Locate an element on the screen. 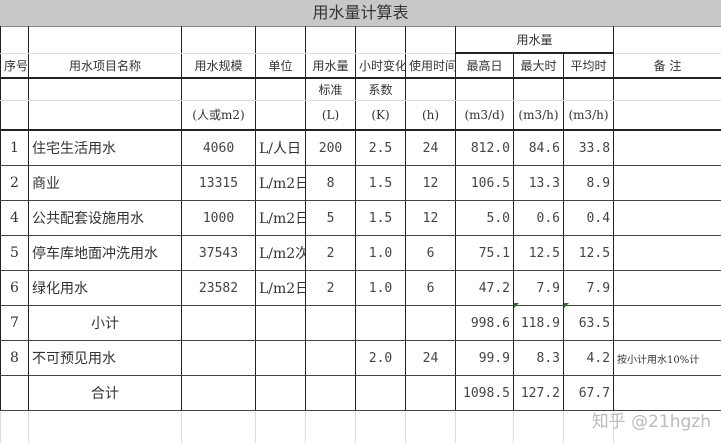 The height and width of the screenshot is (443, 721). cell-max-day: 106.5 is located at coordinates (485, 183).